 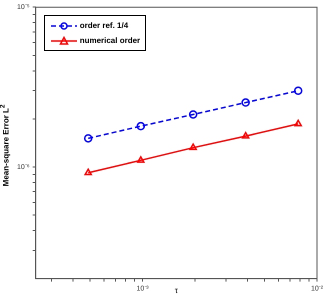 What do you see at coordinates (104, 25) in the screenshot?
I see `legend-label: order ref. 1/4` at bounding box center [104, 25].